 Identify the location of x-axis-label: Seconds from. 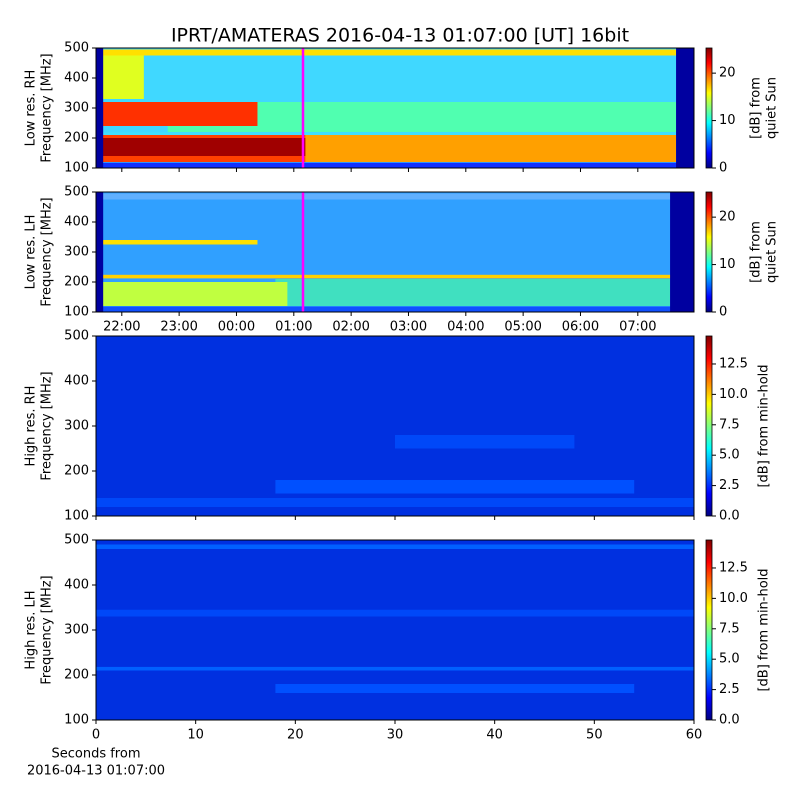
(95, 754).